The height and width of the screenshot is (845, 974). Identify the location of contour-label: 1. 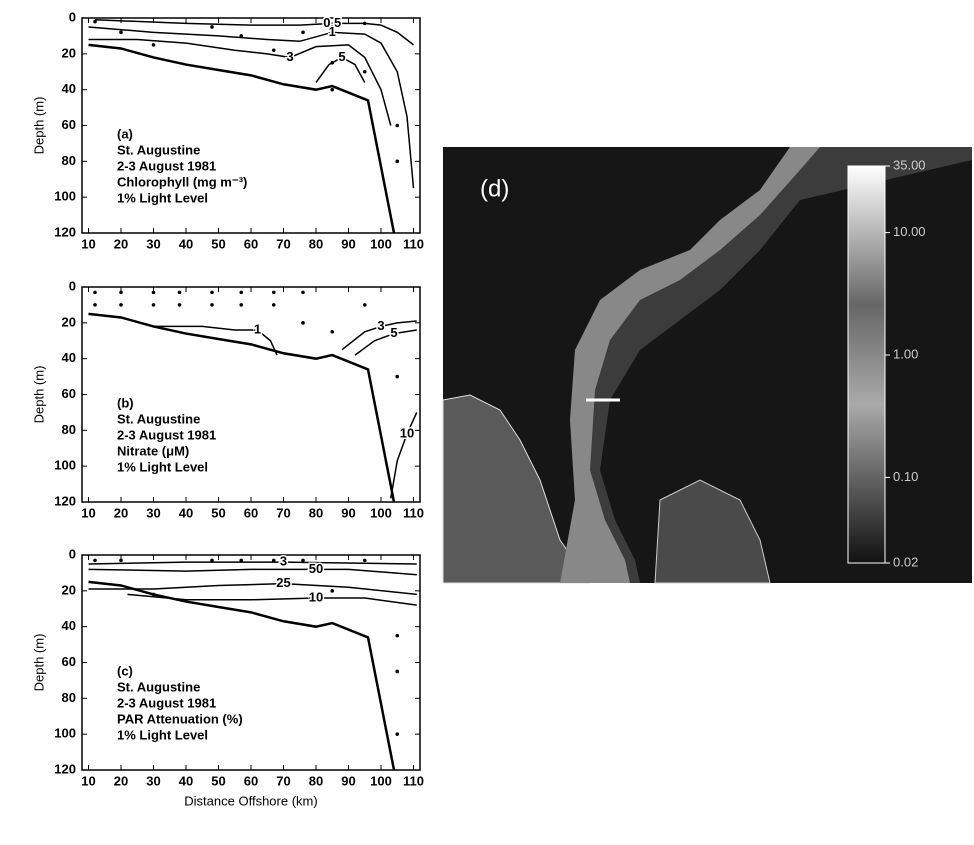
(332, 31).